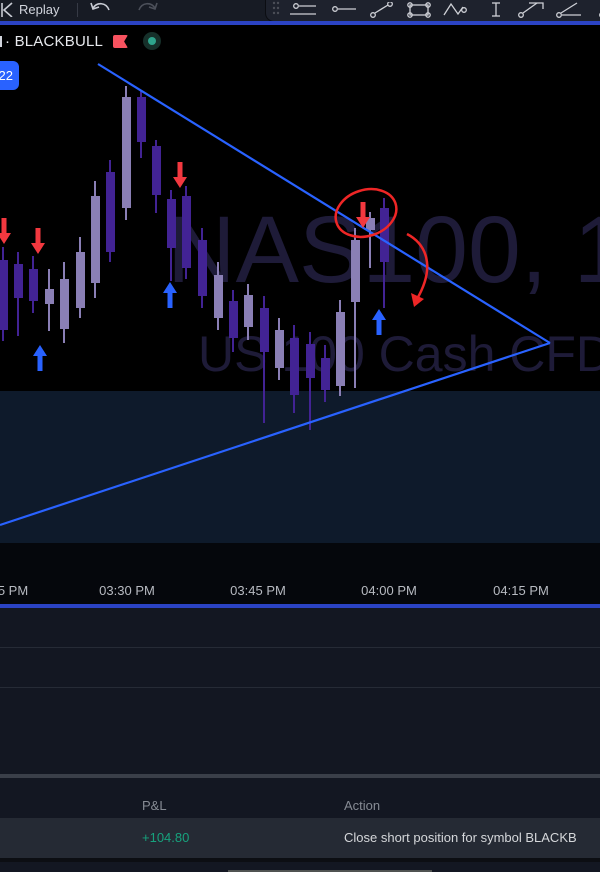 Image resolution: width=600 pixels, height=872 pixels. I want to click on symbol-text-clipped, so click(1, 41).